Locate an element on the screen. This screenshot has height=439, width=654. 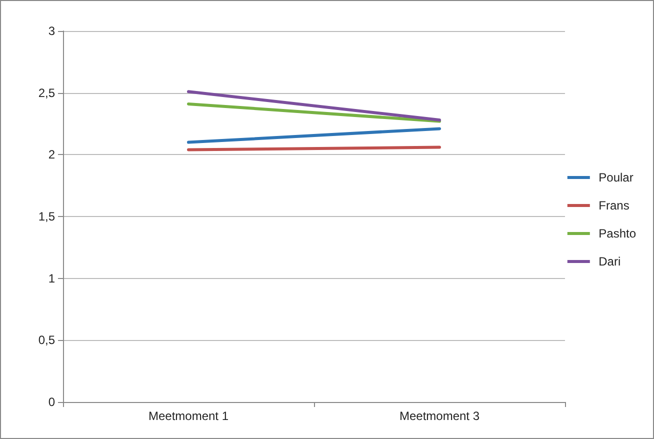
y-tick-label: 1 is located at coordinates (52, 278).